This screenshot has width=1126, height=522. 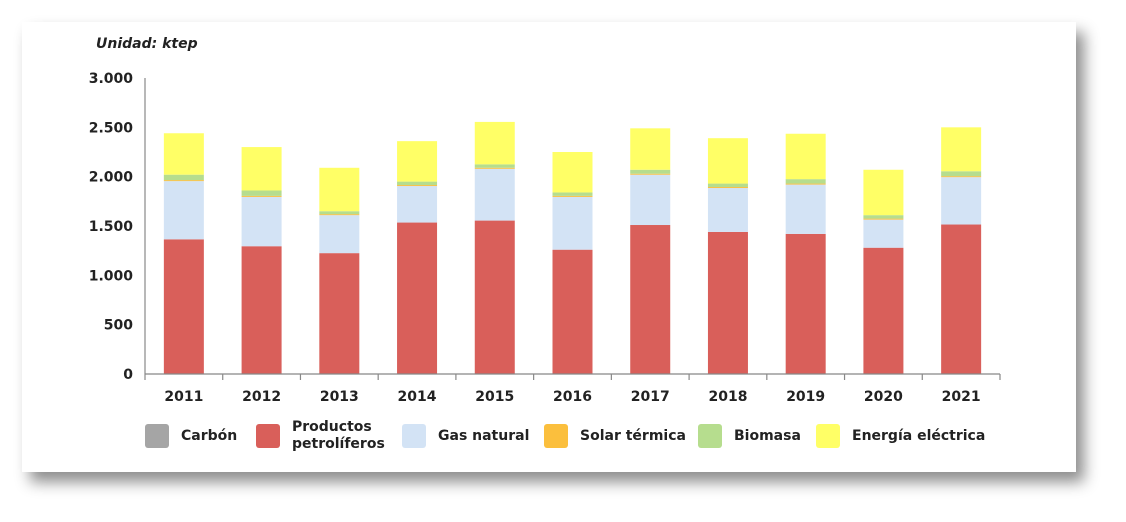 I want to click on bar-2016-solar-termica, so click(x=572, y=196).